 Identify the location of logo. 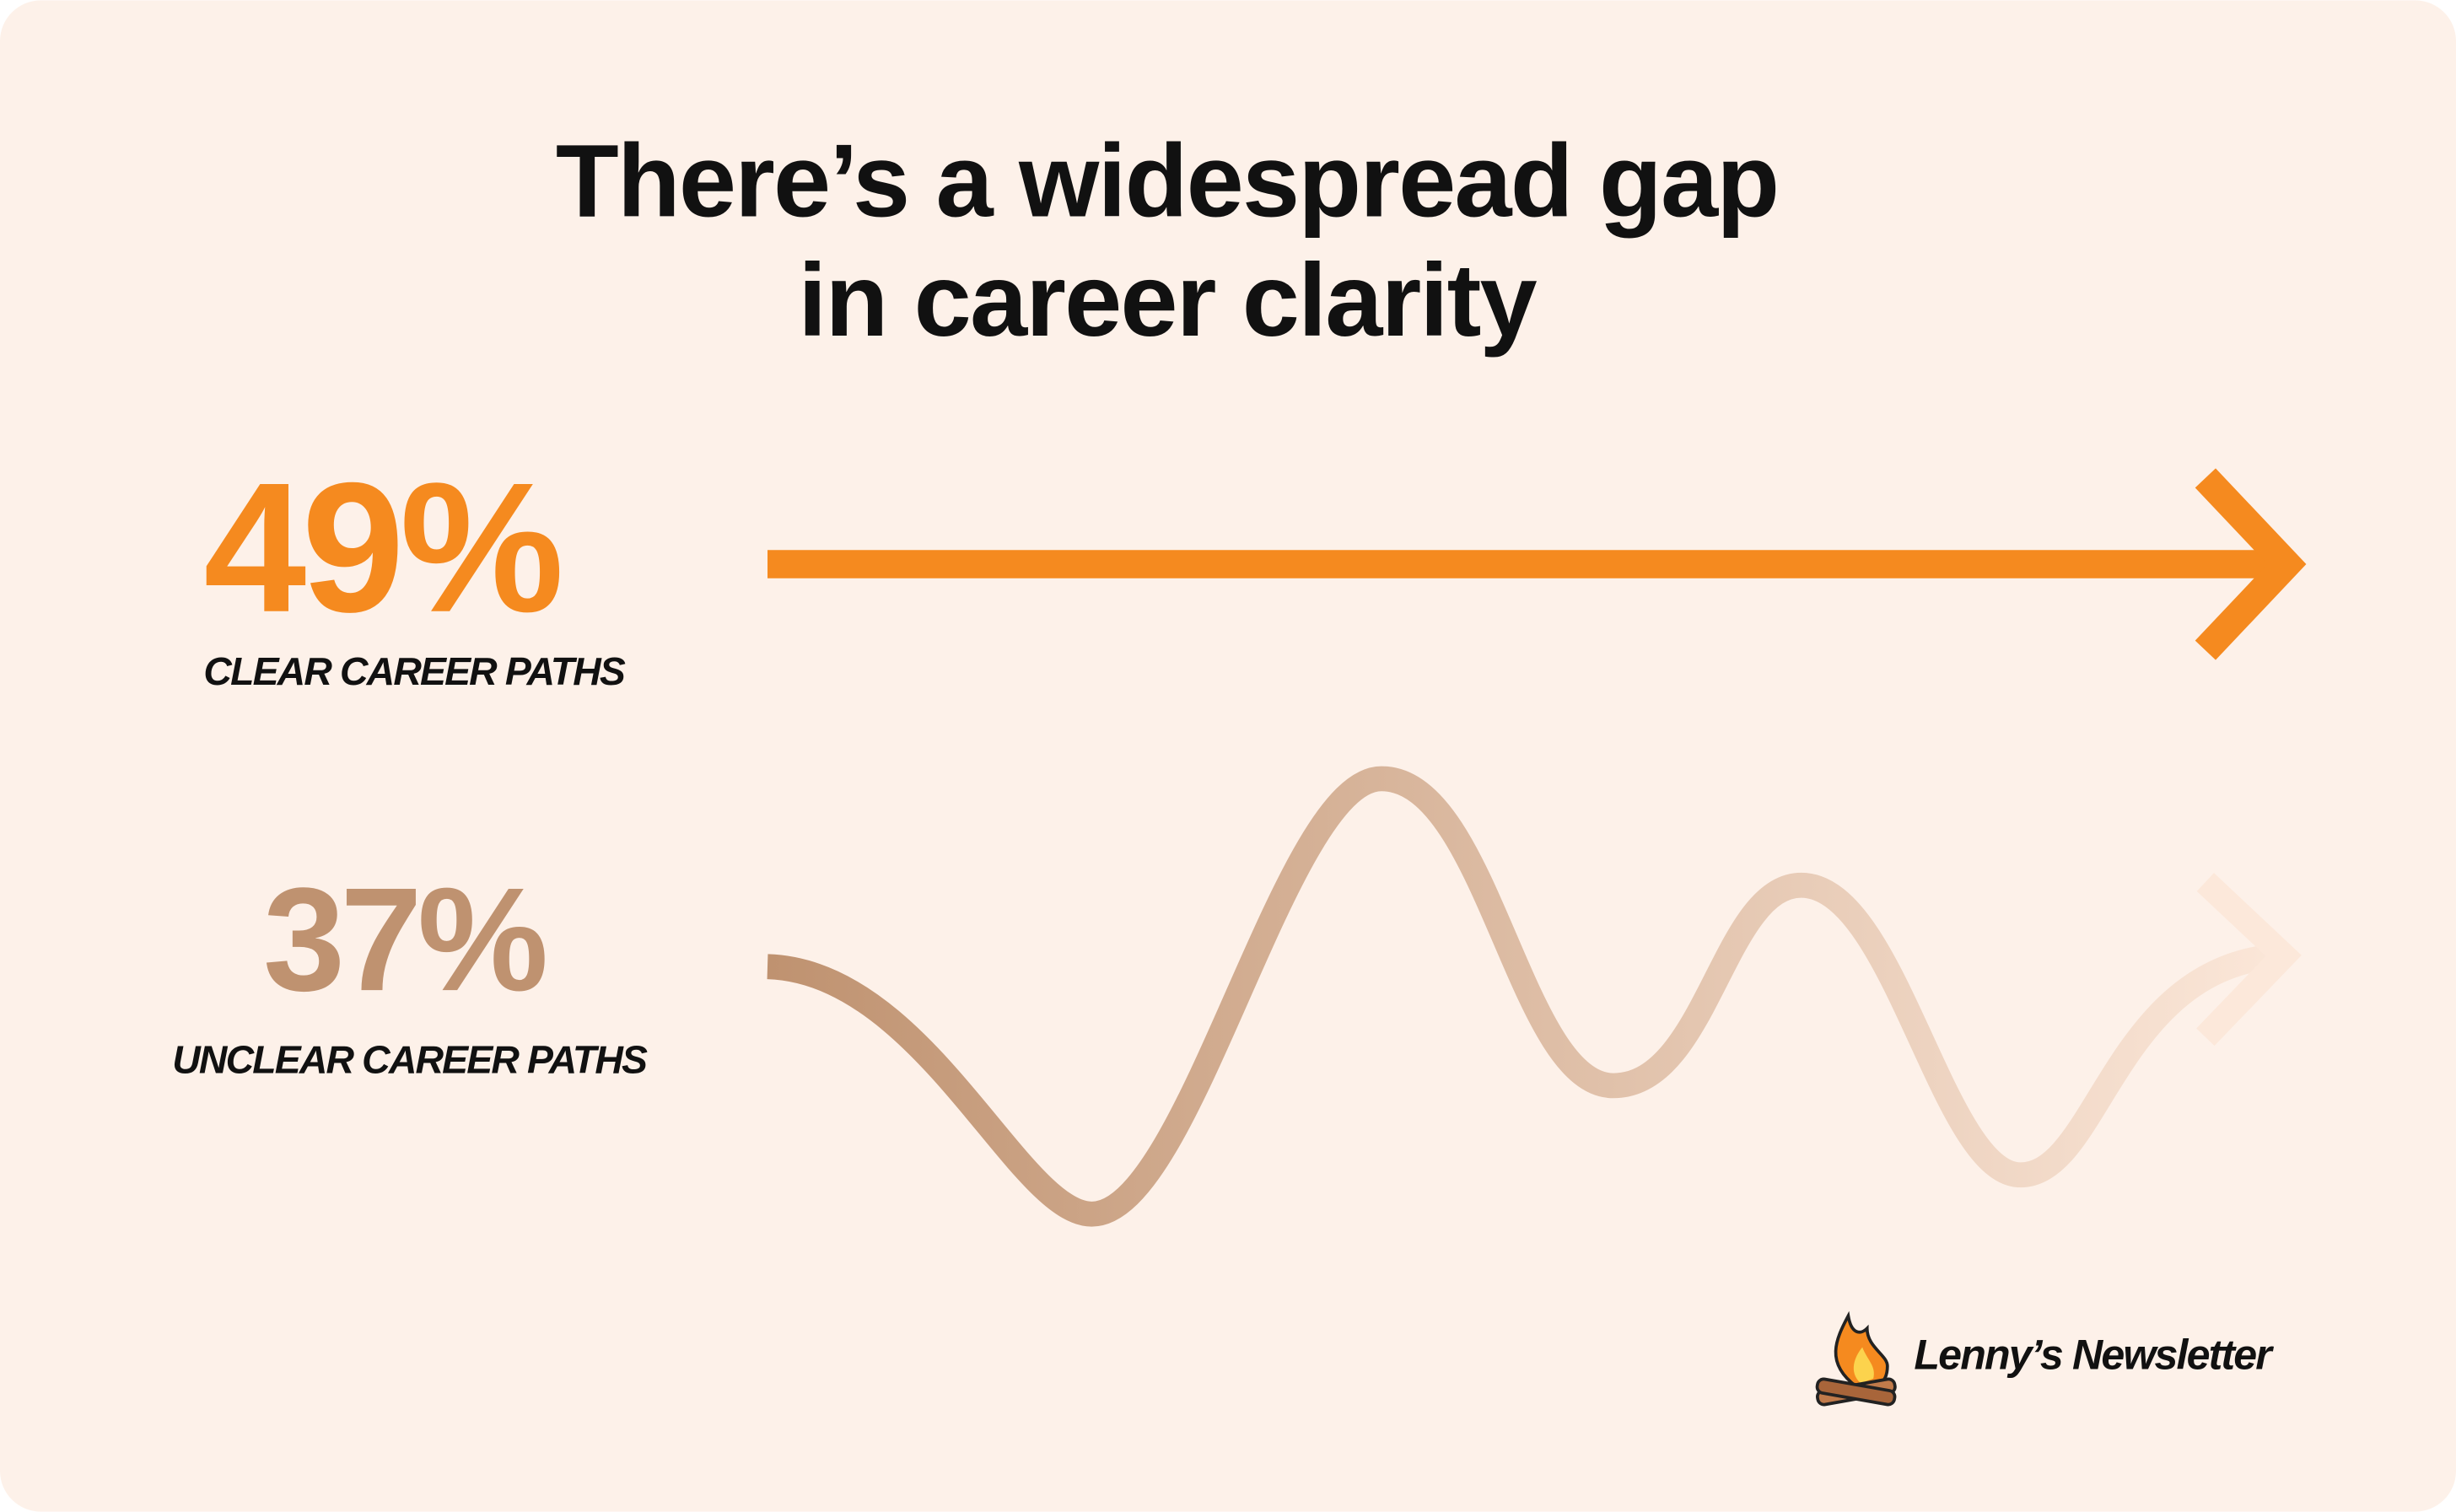
(1856, 1359).